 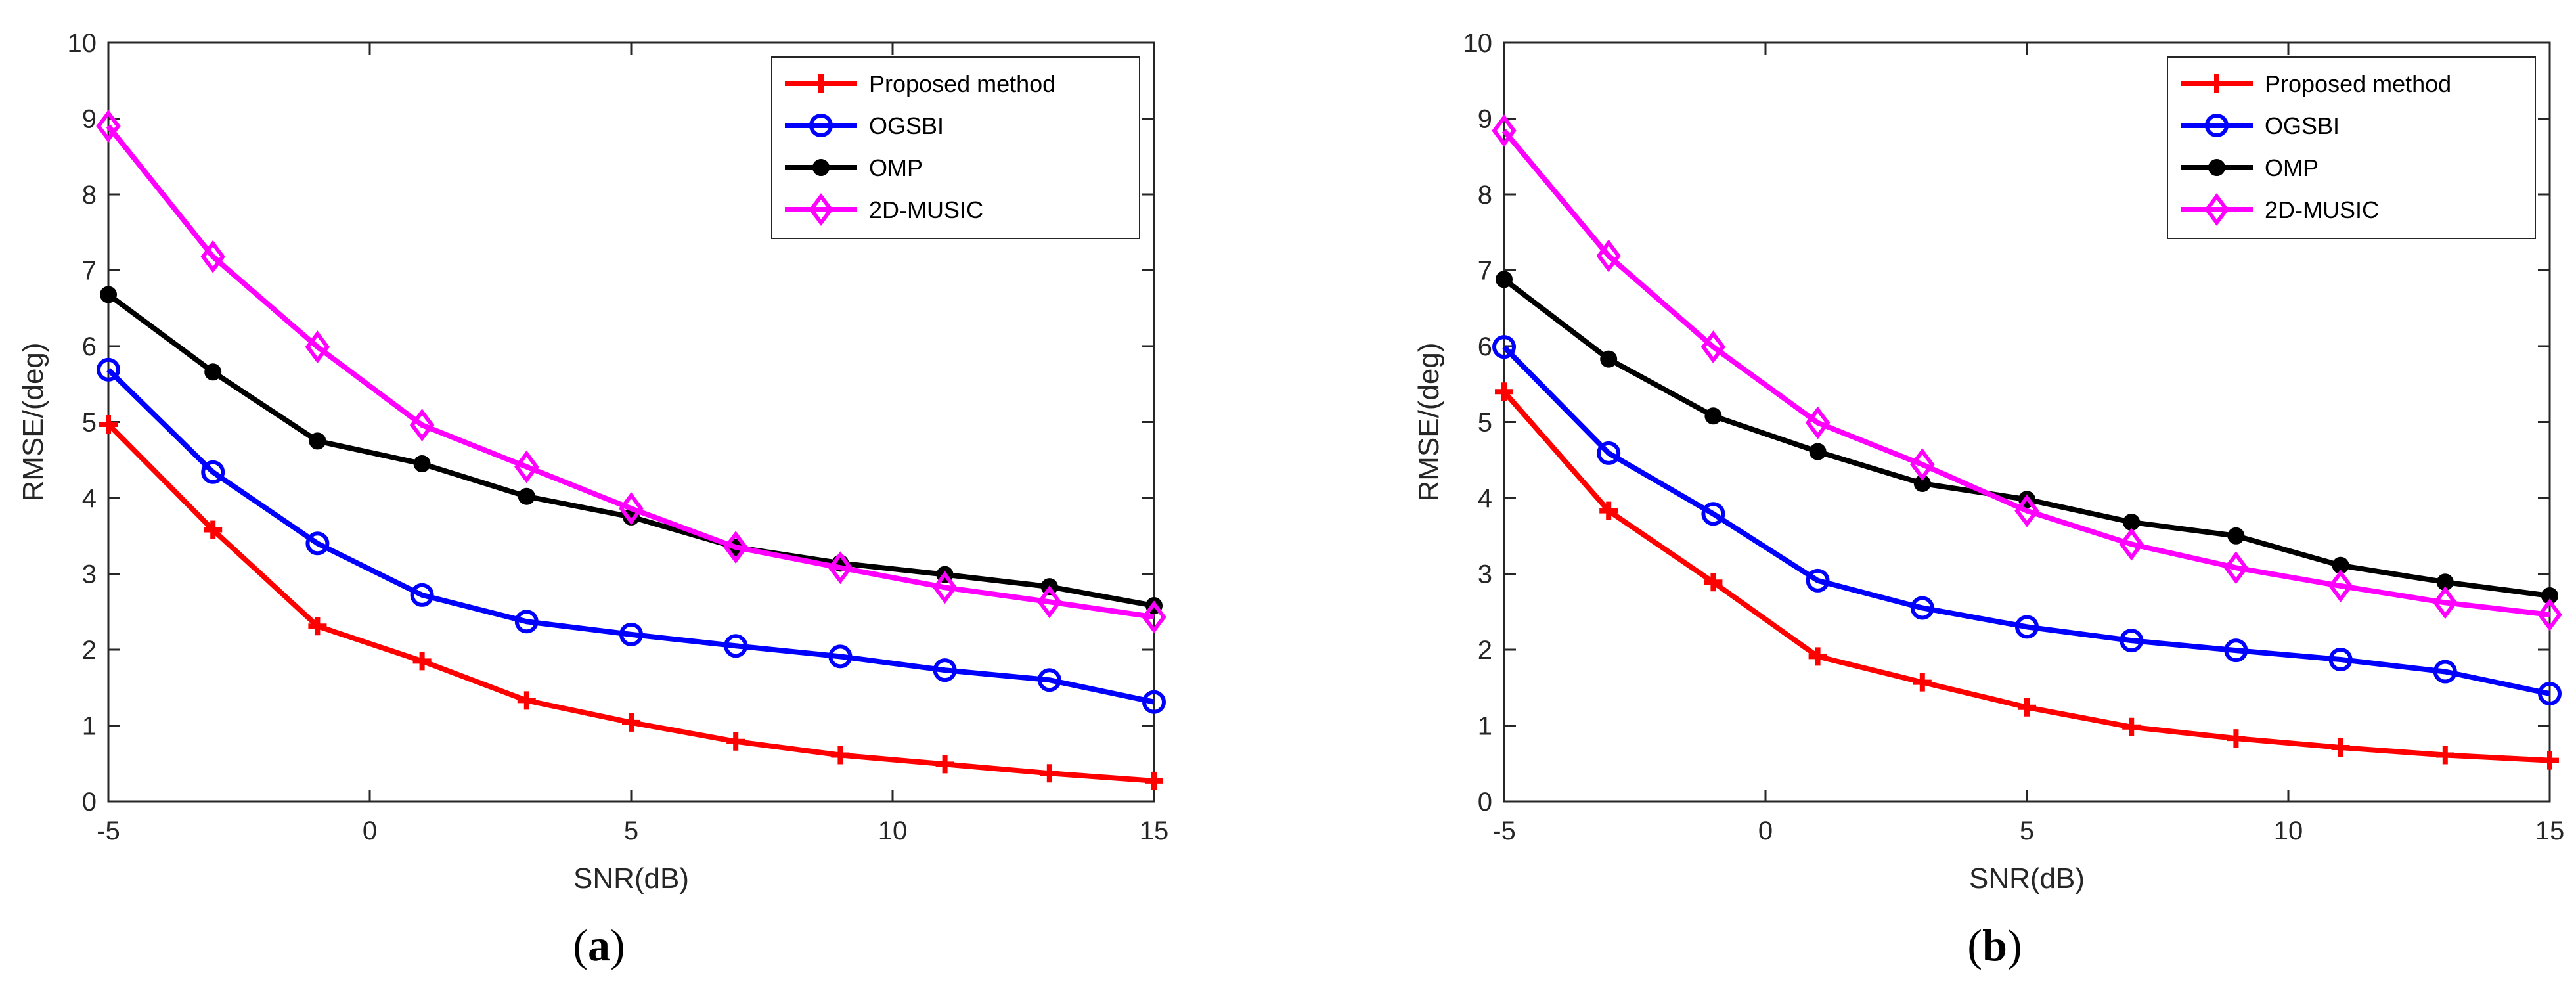 What do you see at coordinates (82, 44) in the screenshot?
I see `y-tick-label: 10` at bounding box center [82, 44].